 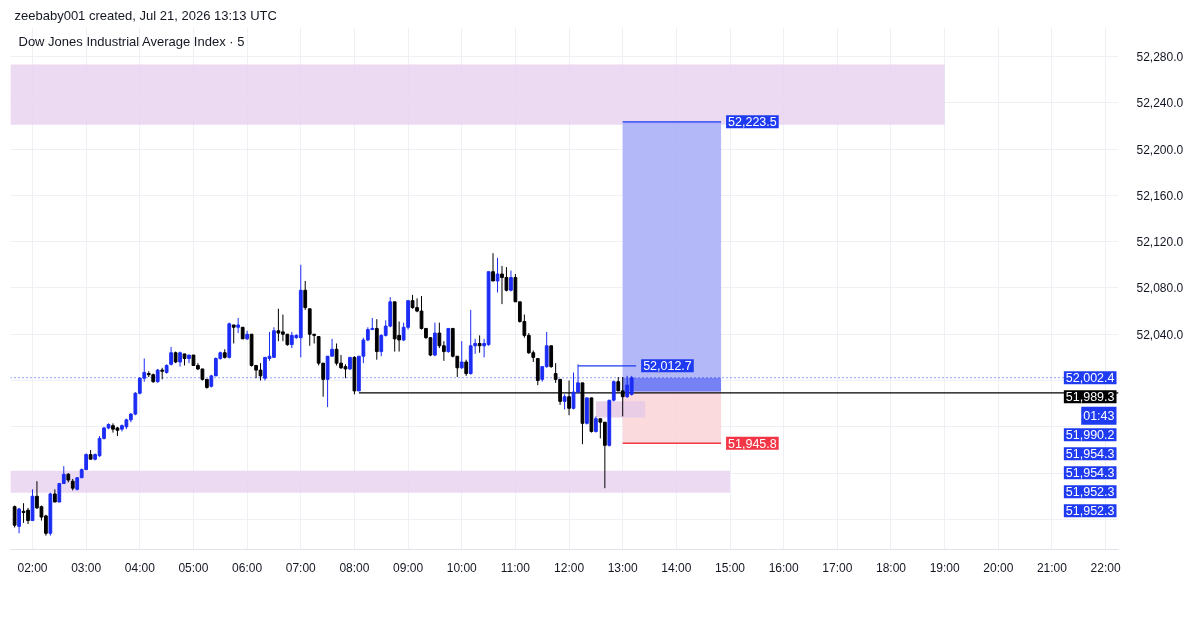 I want to click on annotation: 01:43, so click(x=1099, y=415).